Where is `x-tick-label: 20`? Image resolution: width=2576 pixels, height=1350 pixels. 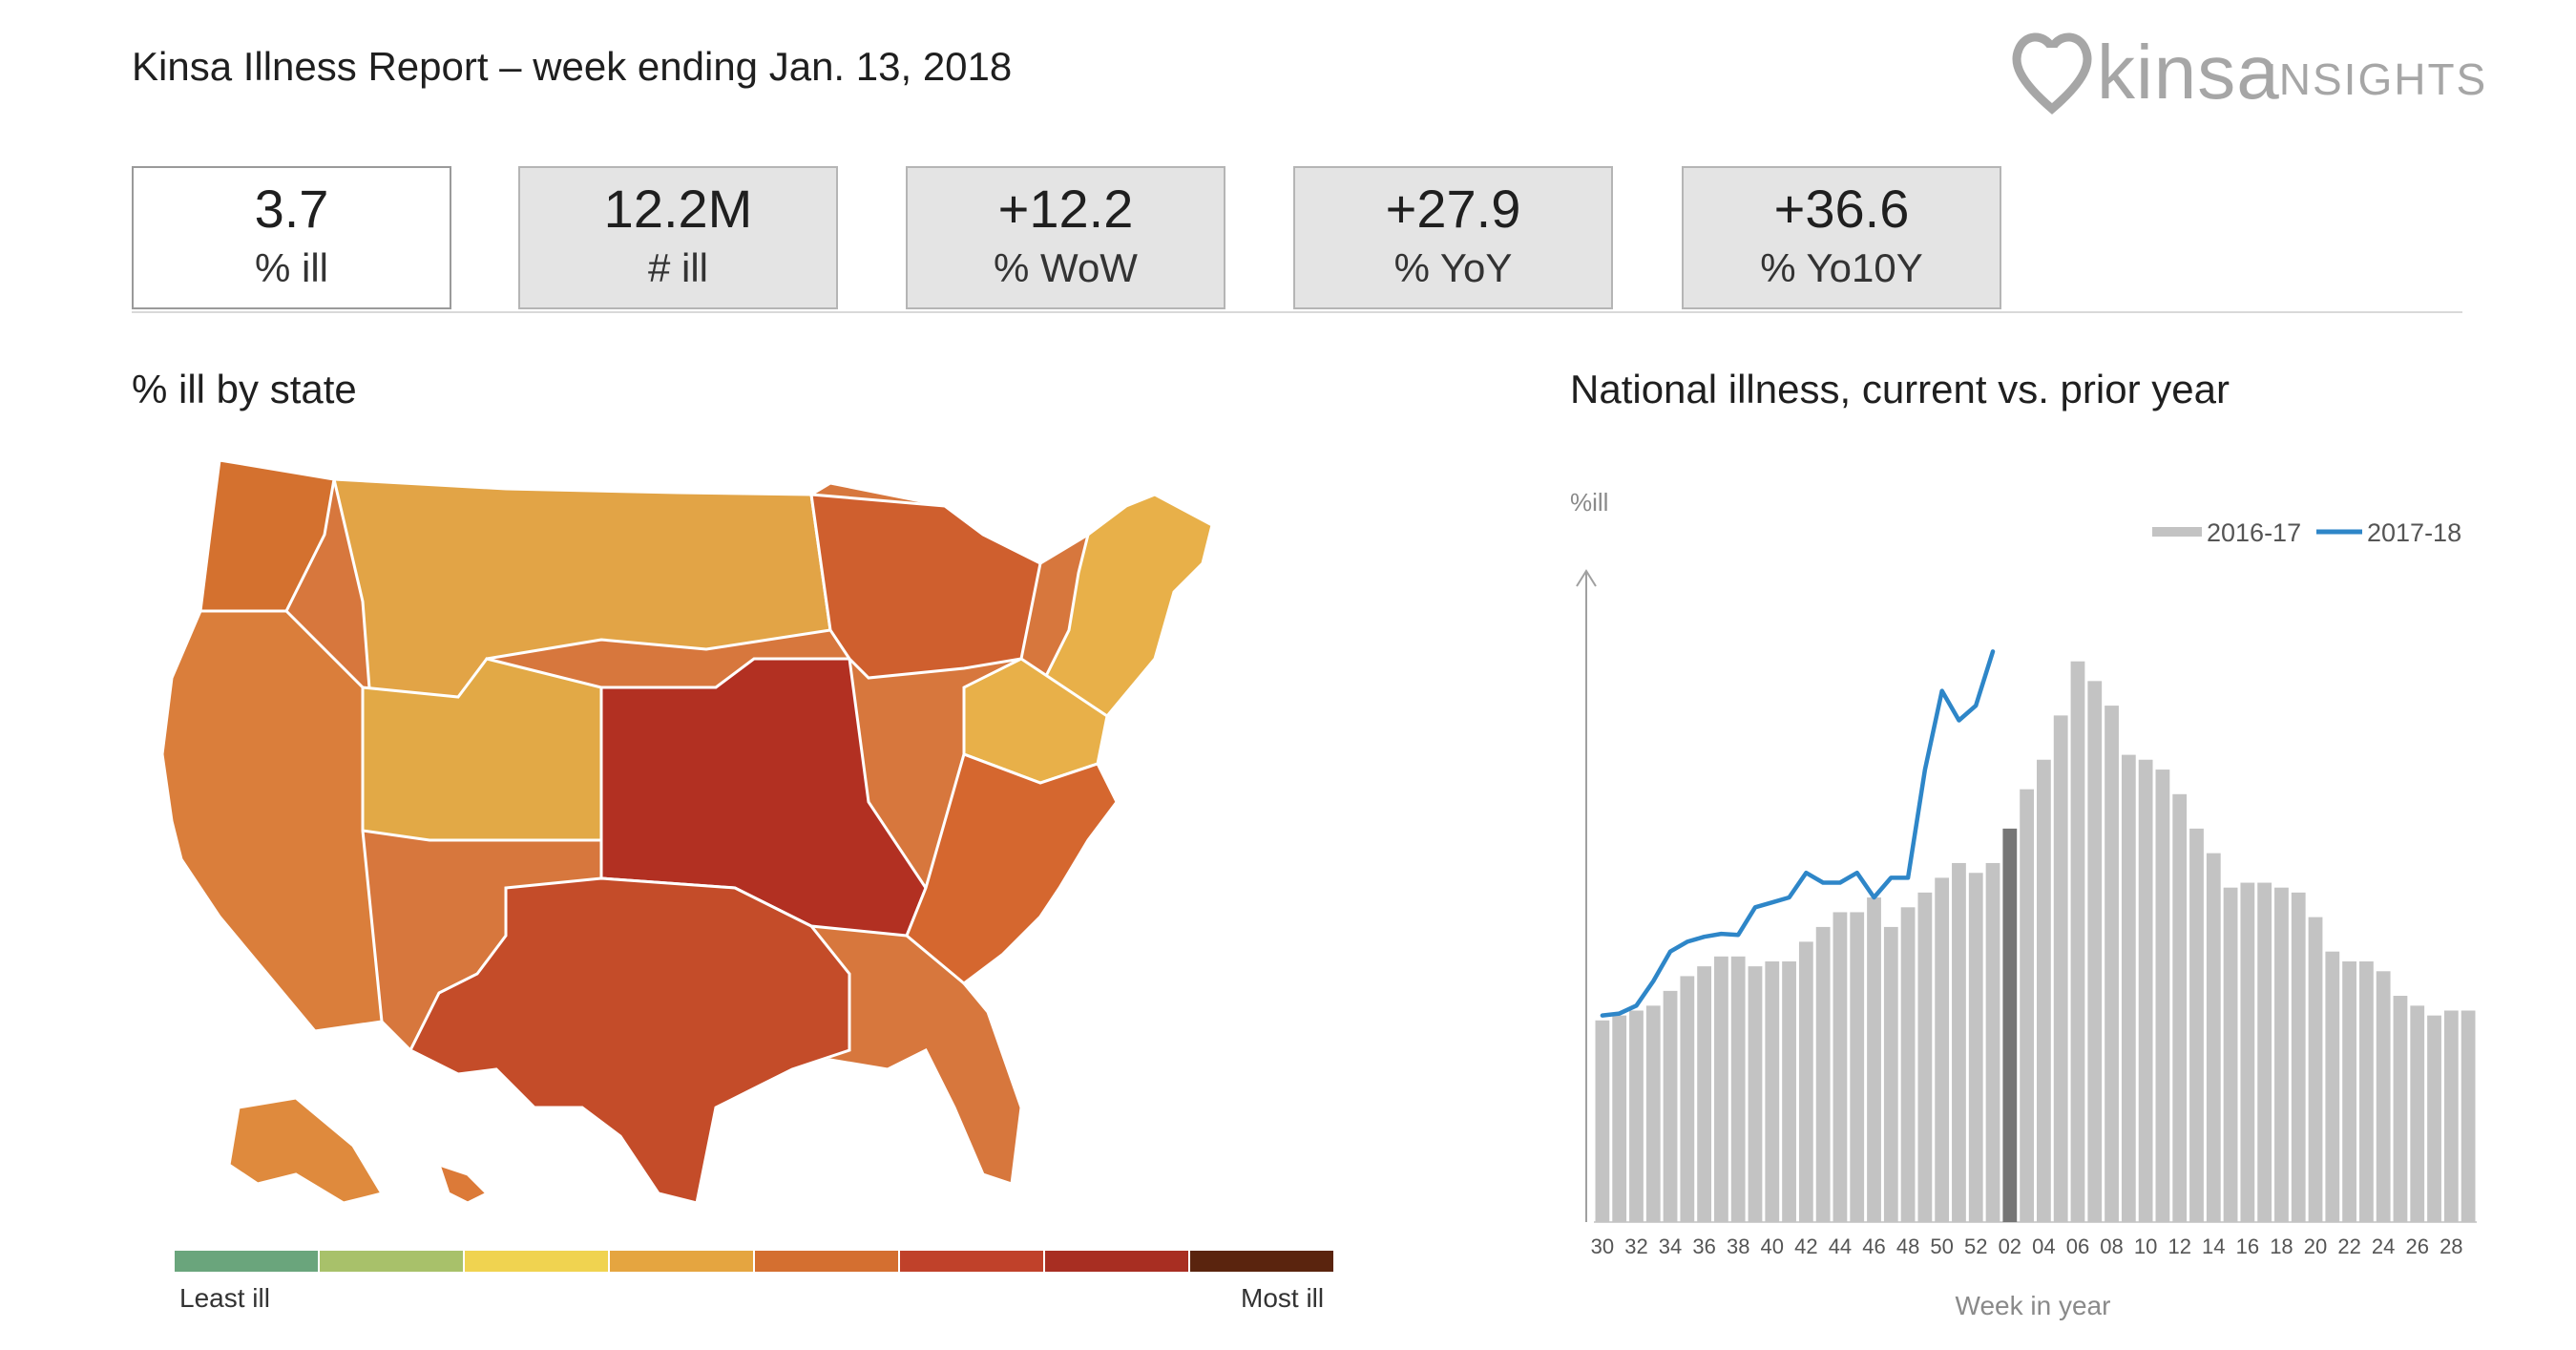 x-tick-label: 20 is located at coordinates (2315, 1246).